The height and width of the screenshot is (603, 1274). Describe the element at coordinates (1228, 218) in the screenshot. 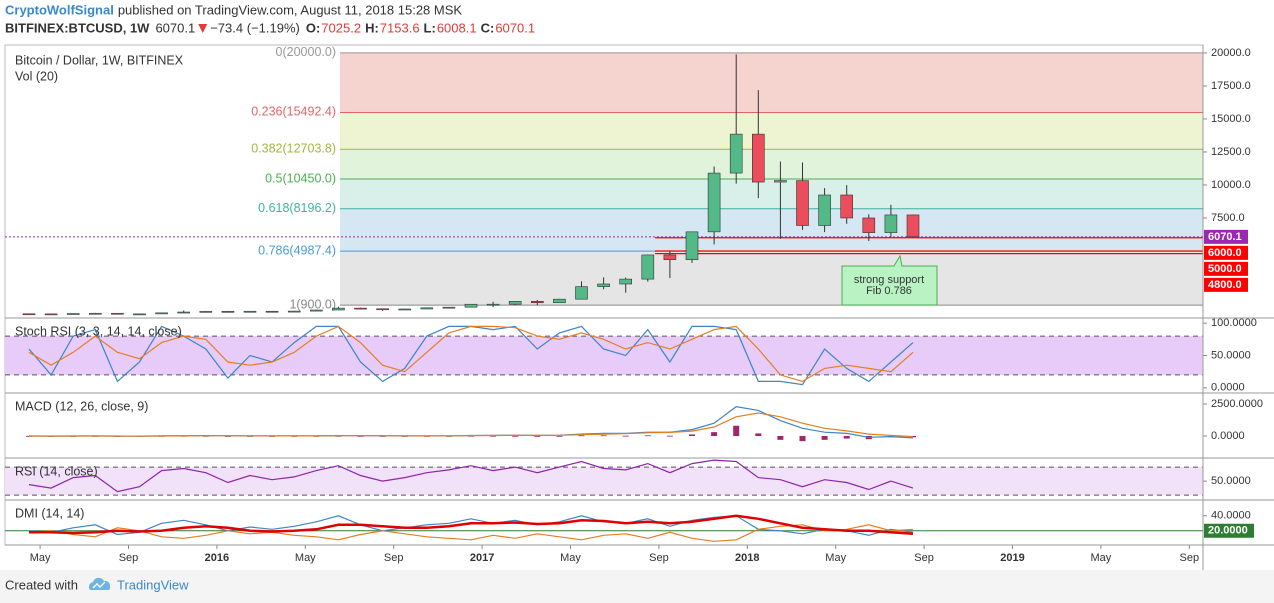

I see `y-tick-label: 7500.0` at that location.